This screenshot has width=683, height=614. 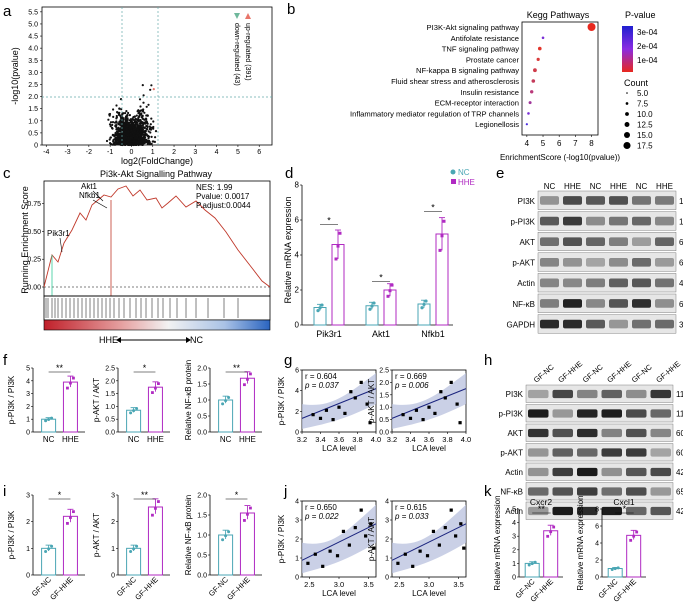 What do you see at coordinates (96, 535) in the screenshot?
I see `y-label: p-AKT / AKT` at bounding box center [96, 535].